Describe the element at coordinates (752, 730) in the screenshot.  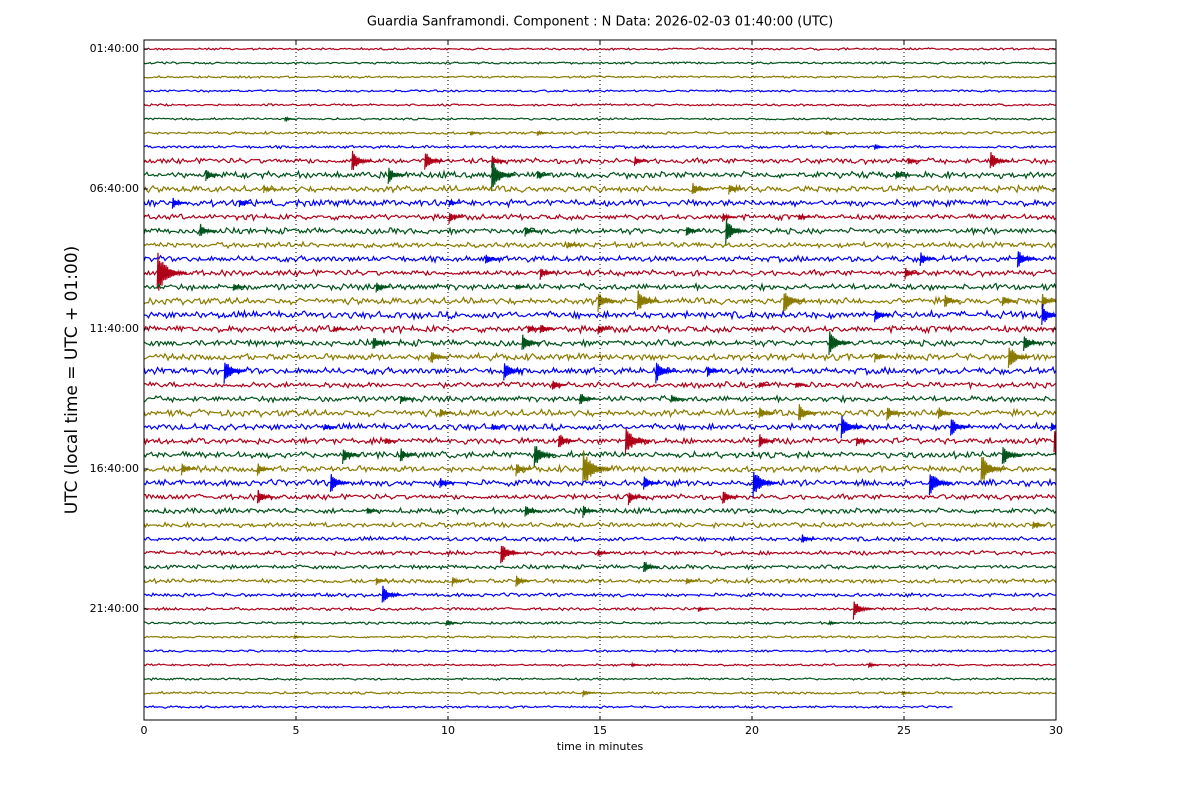
I see `x-tick-label: 20` at that location.